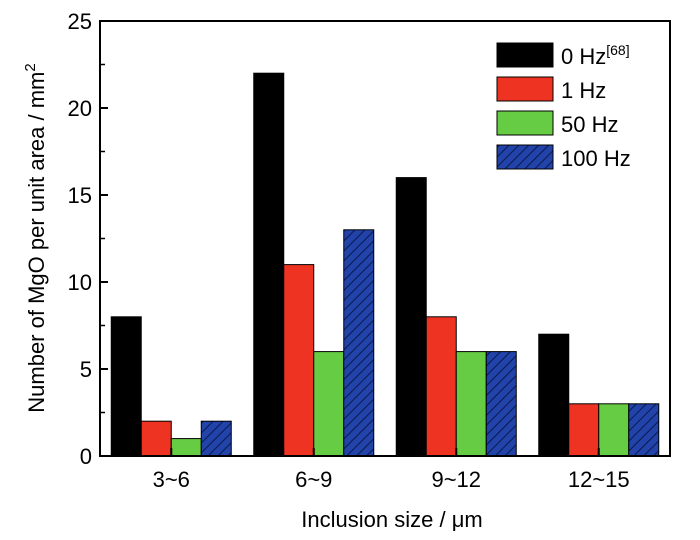  Describe the element at coordinates (391, 470) in the screenshot. I see `x-axis: 3~6 6~9 9~12 12~15` at that location.